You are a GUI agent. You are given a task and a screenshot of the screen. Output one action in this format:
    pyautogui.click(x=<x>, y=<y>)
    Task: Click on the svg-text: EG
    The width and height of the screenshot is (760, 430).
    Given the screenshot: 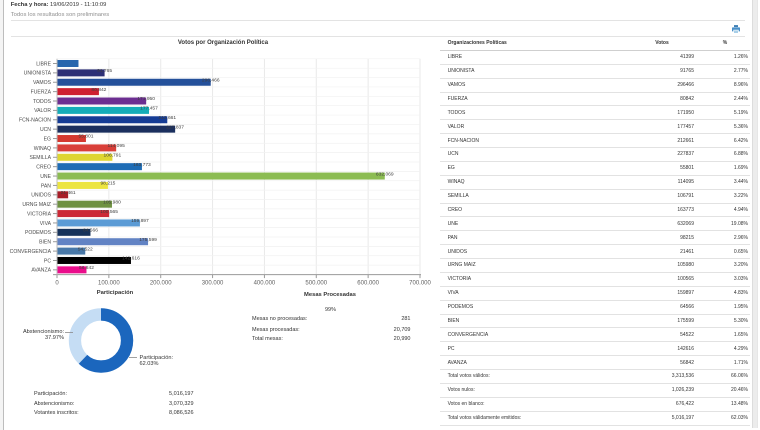 What is the action you would take?
    pyautogui.click(x=47, y=139)
    